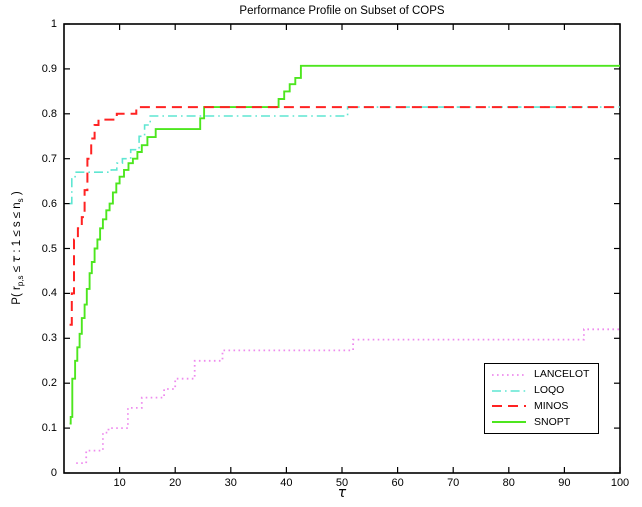  Describe the element at coordinates (49, 203) in the screenshot. I see `y-tick-label: 0.6` at that location.